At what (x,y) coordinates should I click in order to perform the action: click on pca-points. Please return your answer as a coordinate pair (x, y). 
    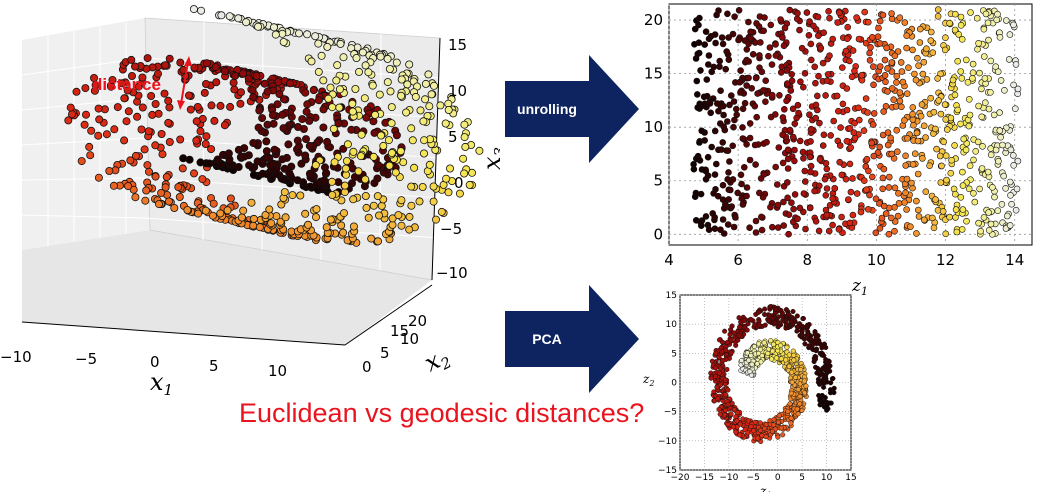
    Looking at the image, I should click on (772, 374).